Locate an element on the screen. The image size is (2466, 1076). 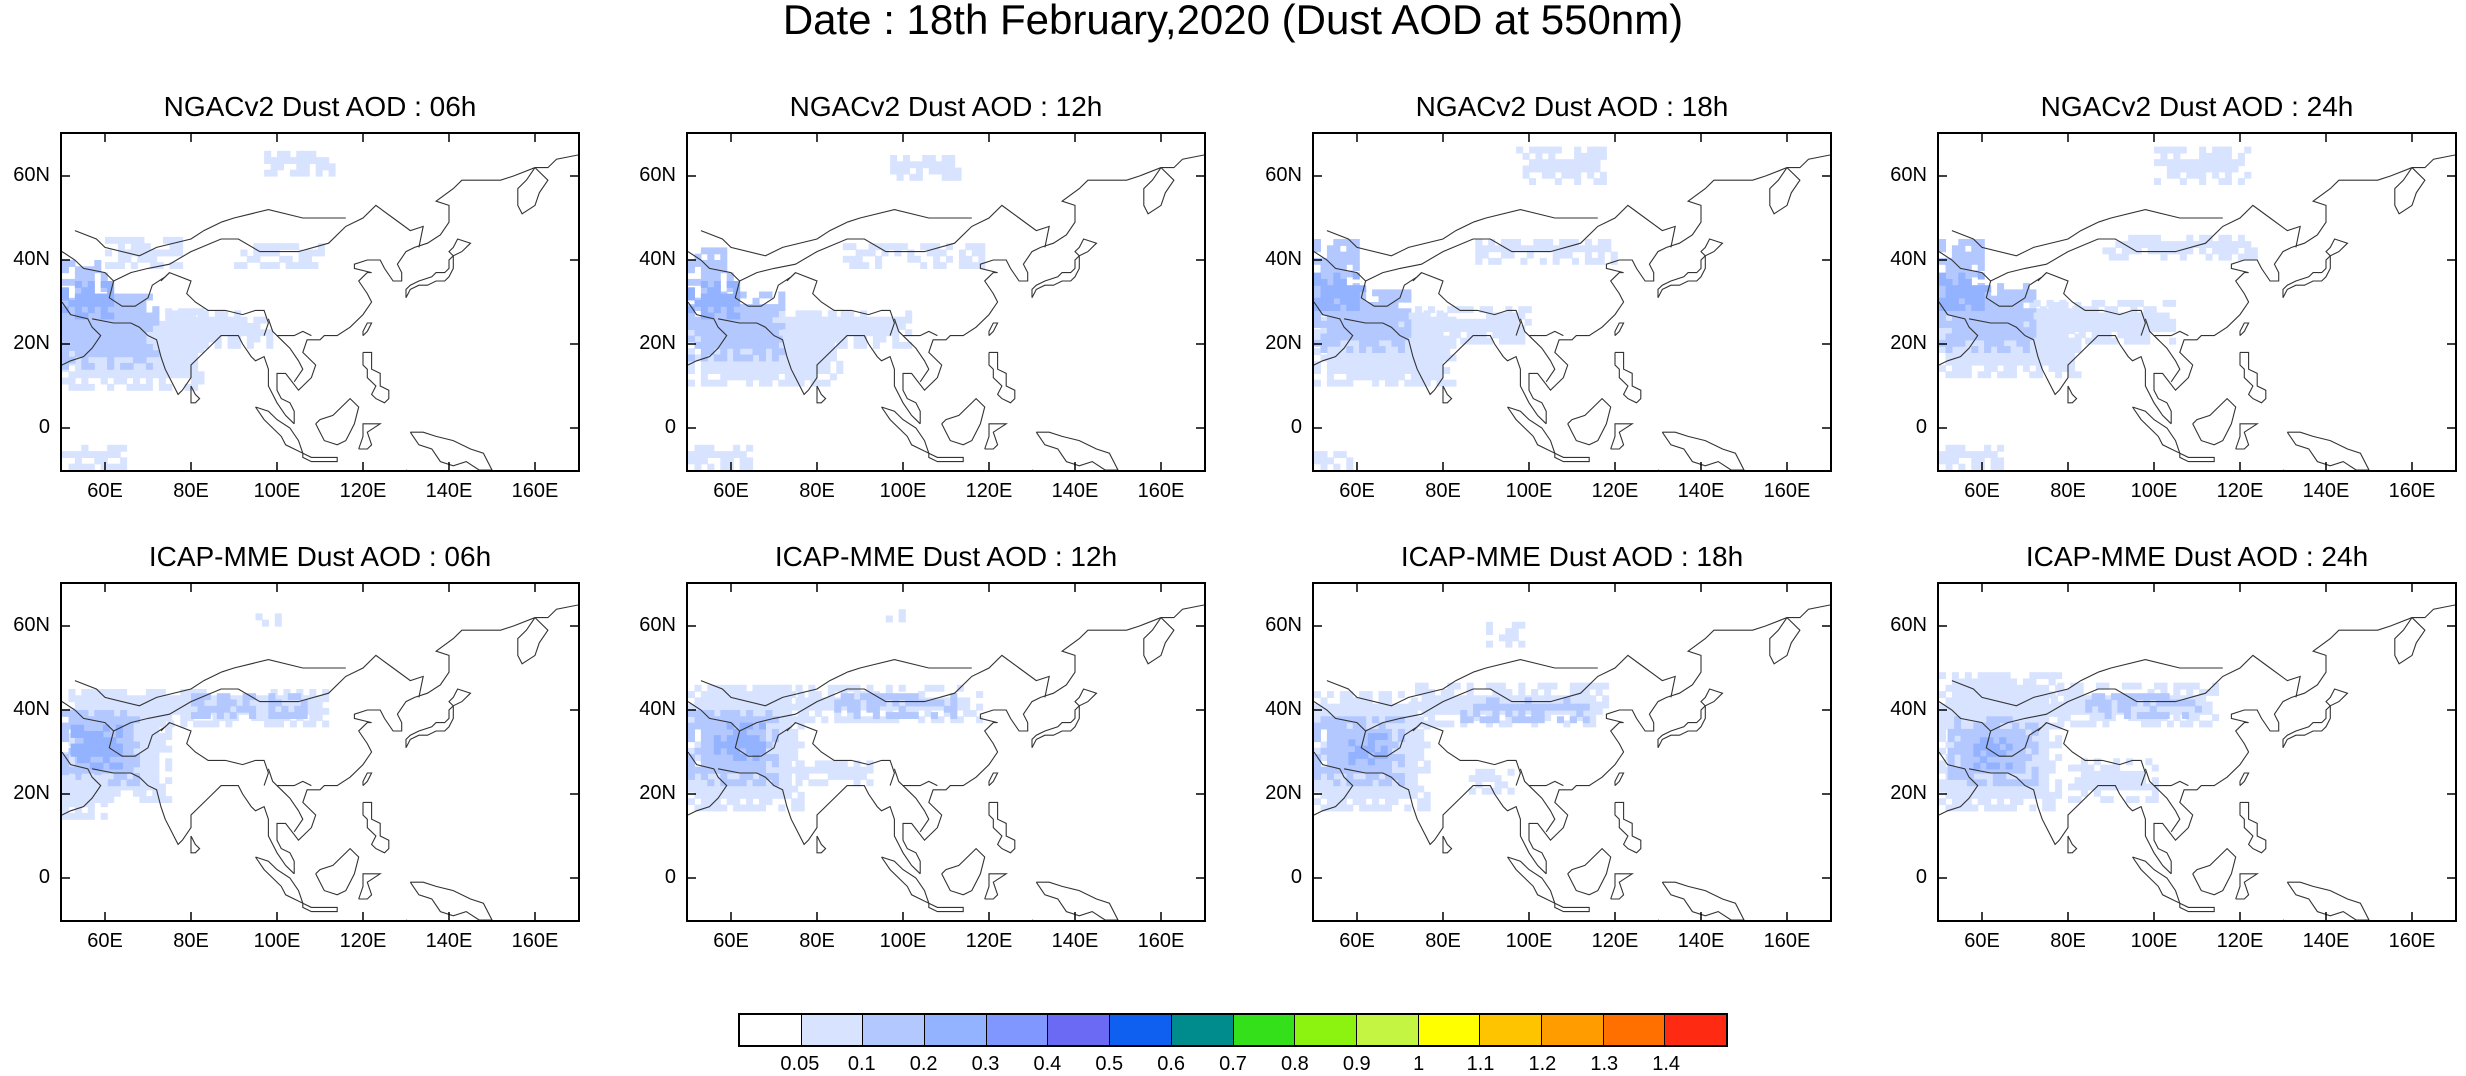
dust-aod-map is located at coordinates (1572, 302).